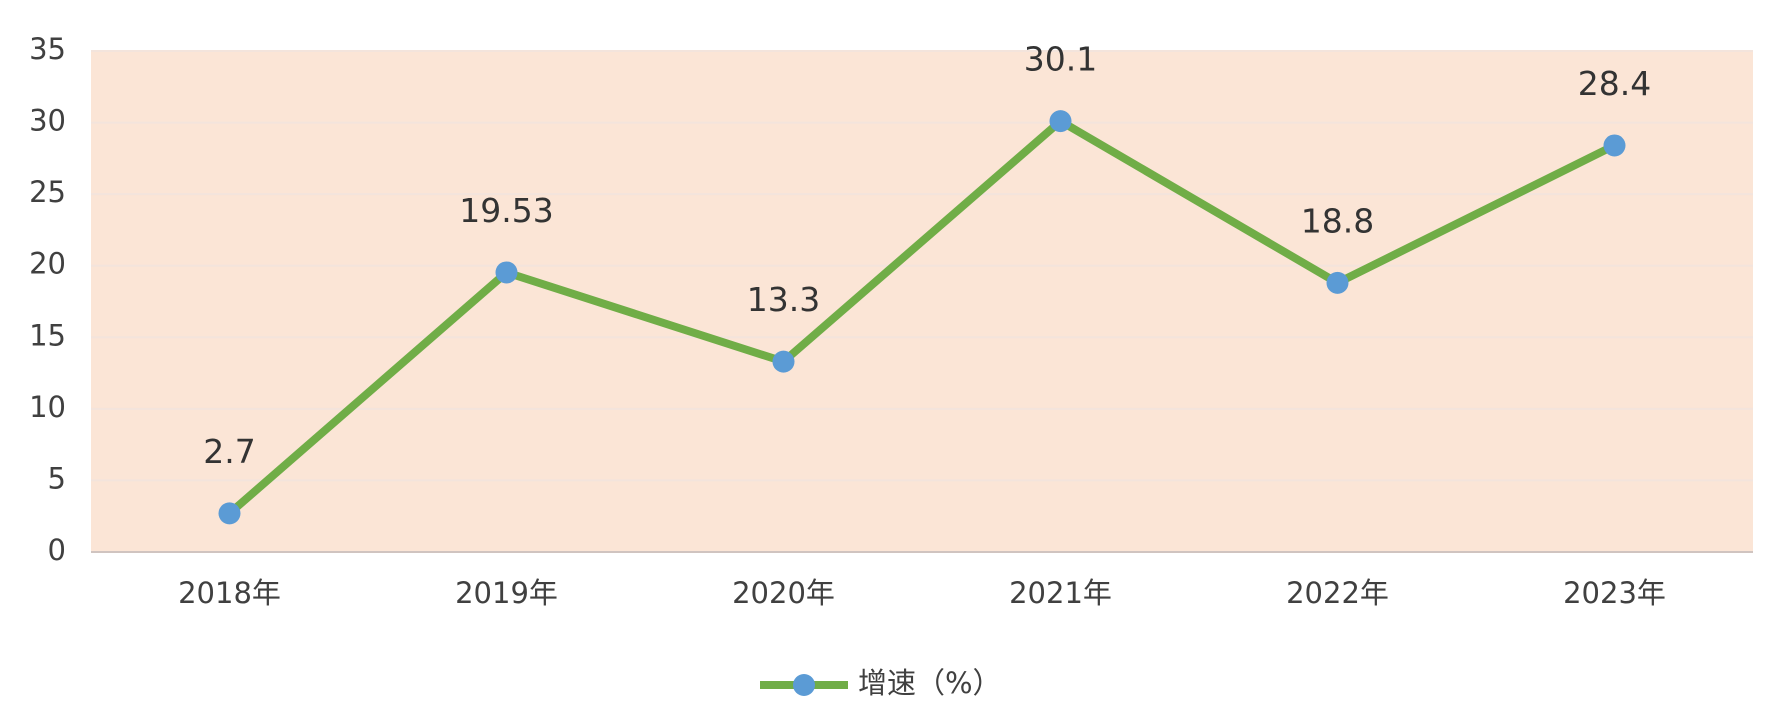  I want to click on x-tick-label: 2018年, so click(229, 593).